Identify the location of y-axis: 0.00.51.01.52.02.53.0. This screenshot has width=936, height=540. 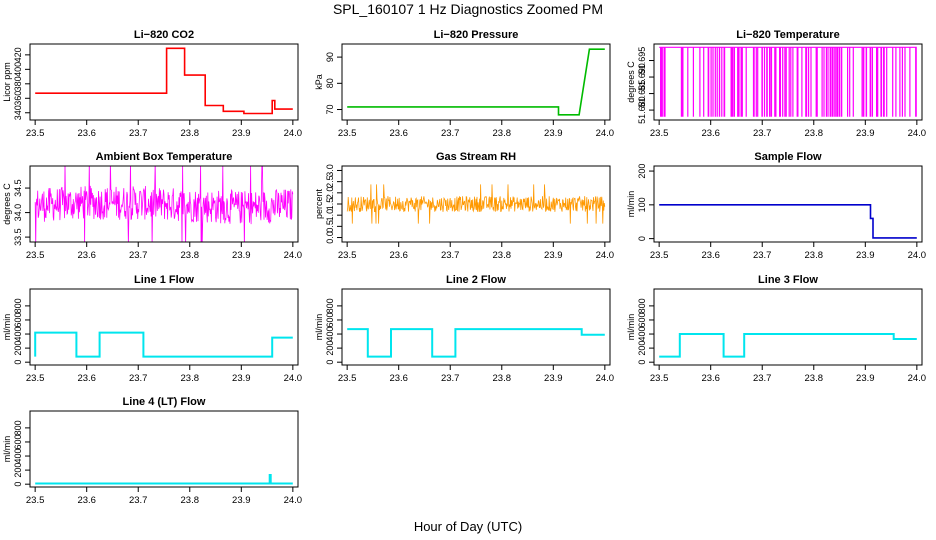
(334, 204).